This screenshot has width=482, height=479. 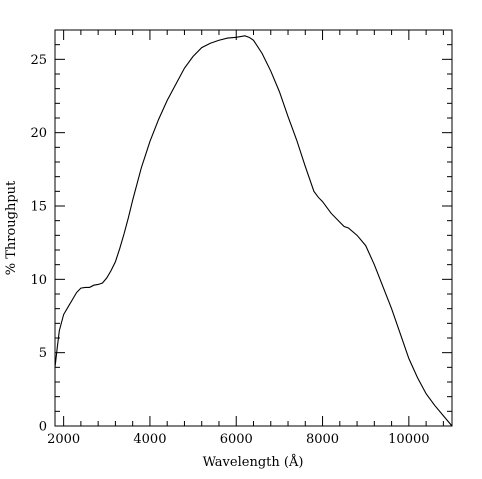 What do you see at coordinates (63, 439) in the screenshot?
I see `x-tick-label: 2000` at bounding box center [63, 439].